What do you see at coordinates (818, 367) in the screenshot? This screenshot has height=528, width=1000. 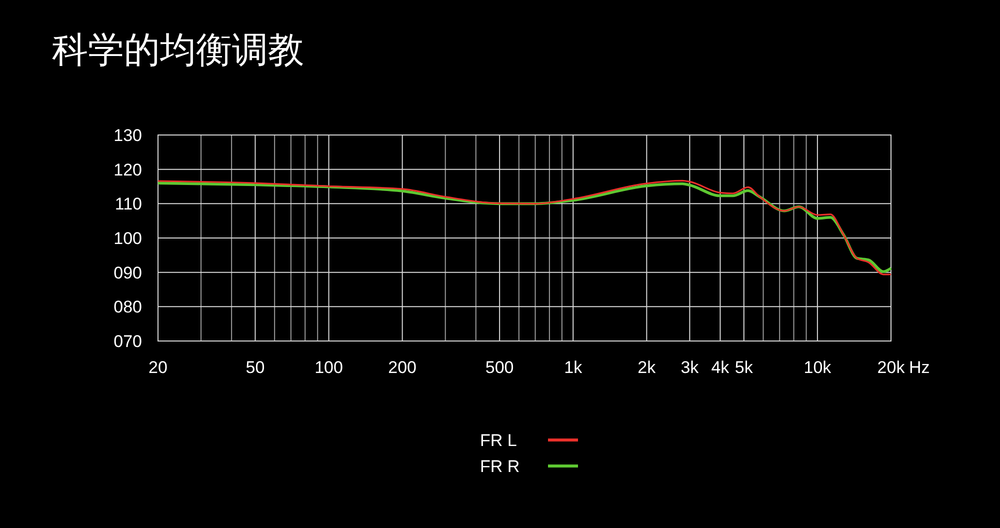 I see `x-tick-label: 10k` at bounding box center [818, 367].